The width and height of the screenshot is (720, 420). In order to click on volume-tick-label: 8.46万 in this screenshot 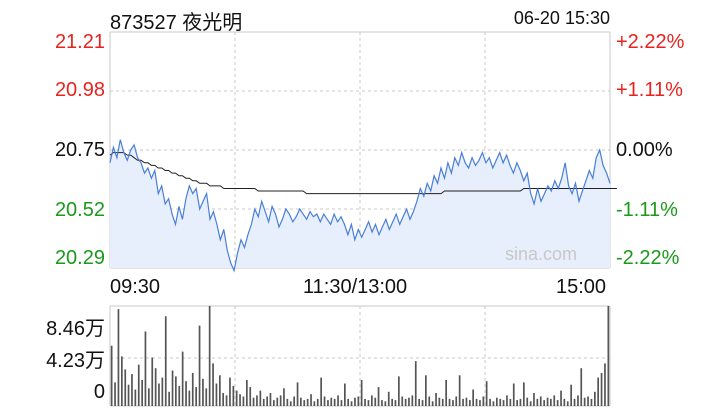, I will do `click(75, 329)`.